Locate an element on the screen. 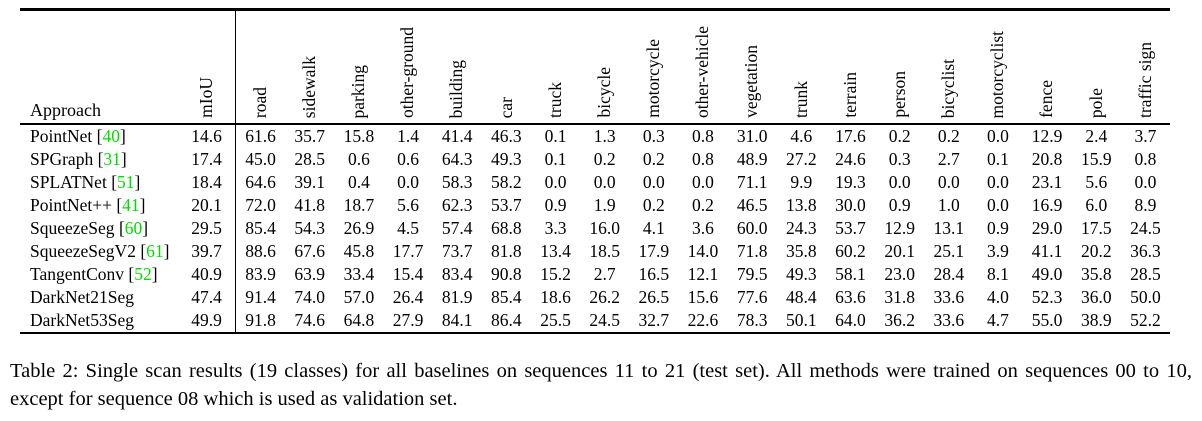 This screenshot has height=421, width=1202. approach-name: PointNet++ is located at coordinates (71, 205).